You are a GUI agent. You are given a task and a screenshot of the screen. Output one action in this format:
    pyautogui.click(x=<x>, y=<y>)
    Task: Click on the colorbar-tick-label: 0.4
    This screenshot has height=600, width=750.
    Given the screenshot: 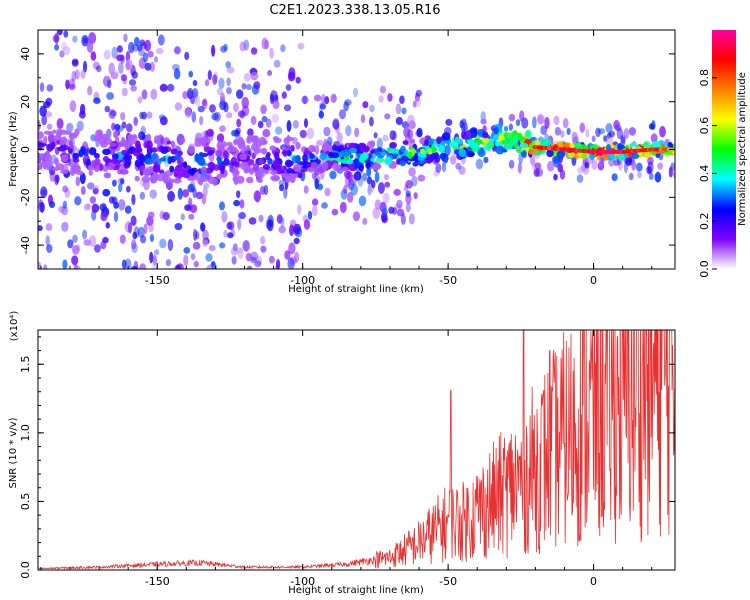 What is the action you would take?
    pyautogui.click(x=704, y=174)
    